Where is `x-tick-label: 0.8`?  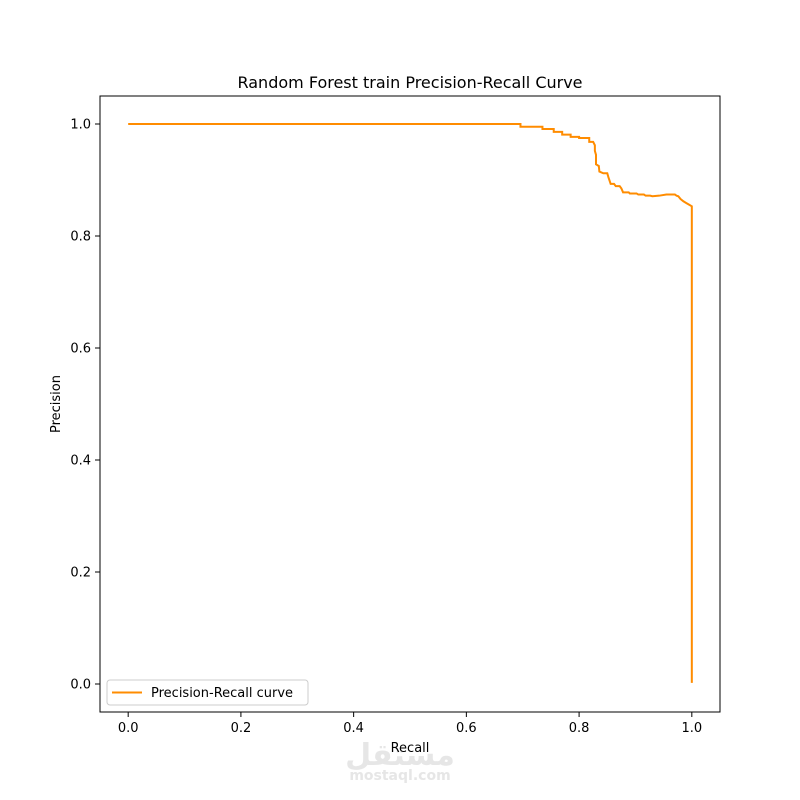 x-tick-label: 0.8 is located at coordinates (579, 728).